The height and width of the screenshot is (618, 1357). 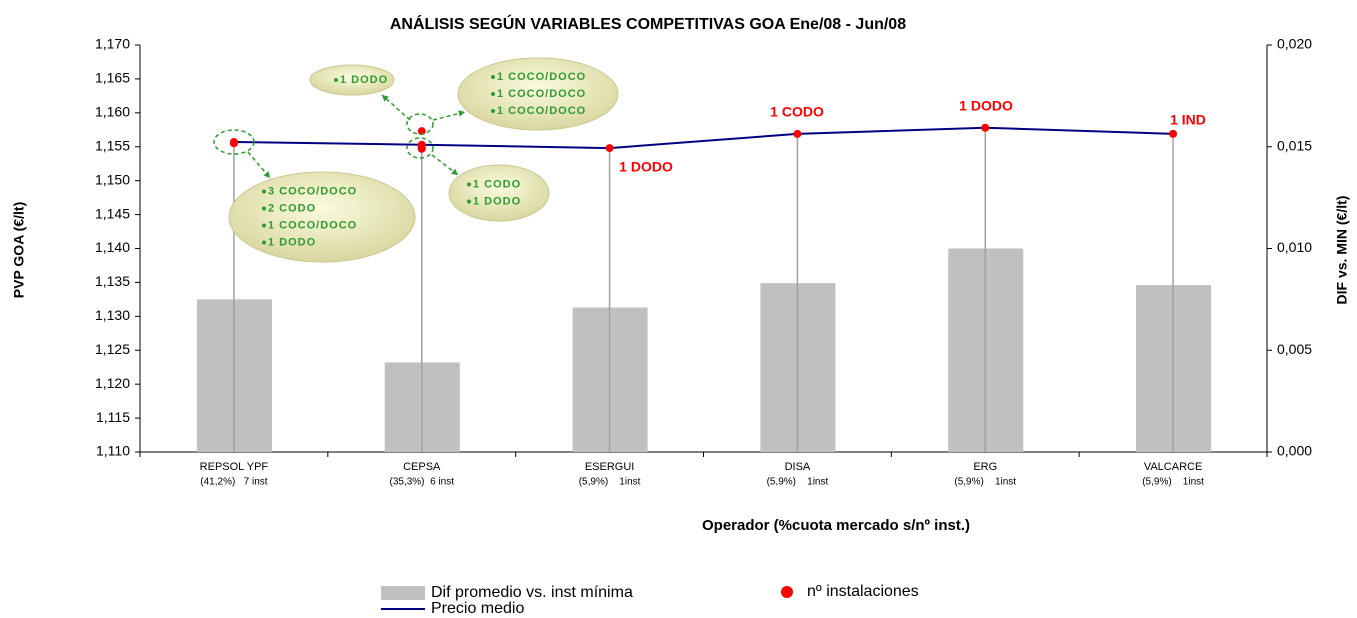 I want to click on y-tick-label: 1,170, so click(x=112, y=44).